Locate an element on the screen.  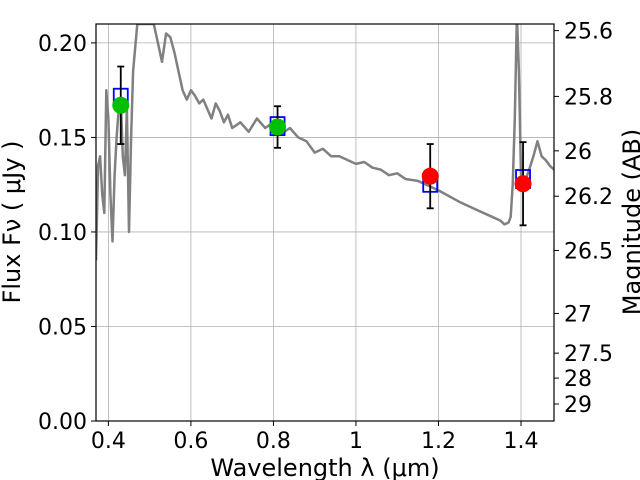
x-axis: 0.4 0.6 0.8 1 1.2 1.4 is located at coordinates (314, 437).